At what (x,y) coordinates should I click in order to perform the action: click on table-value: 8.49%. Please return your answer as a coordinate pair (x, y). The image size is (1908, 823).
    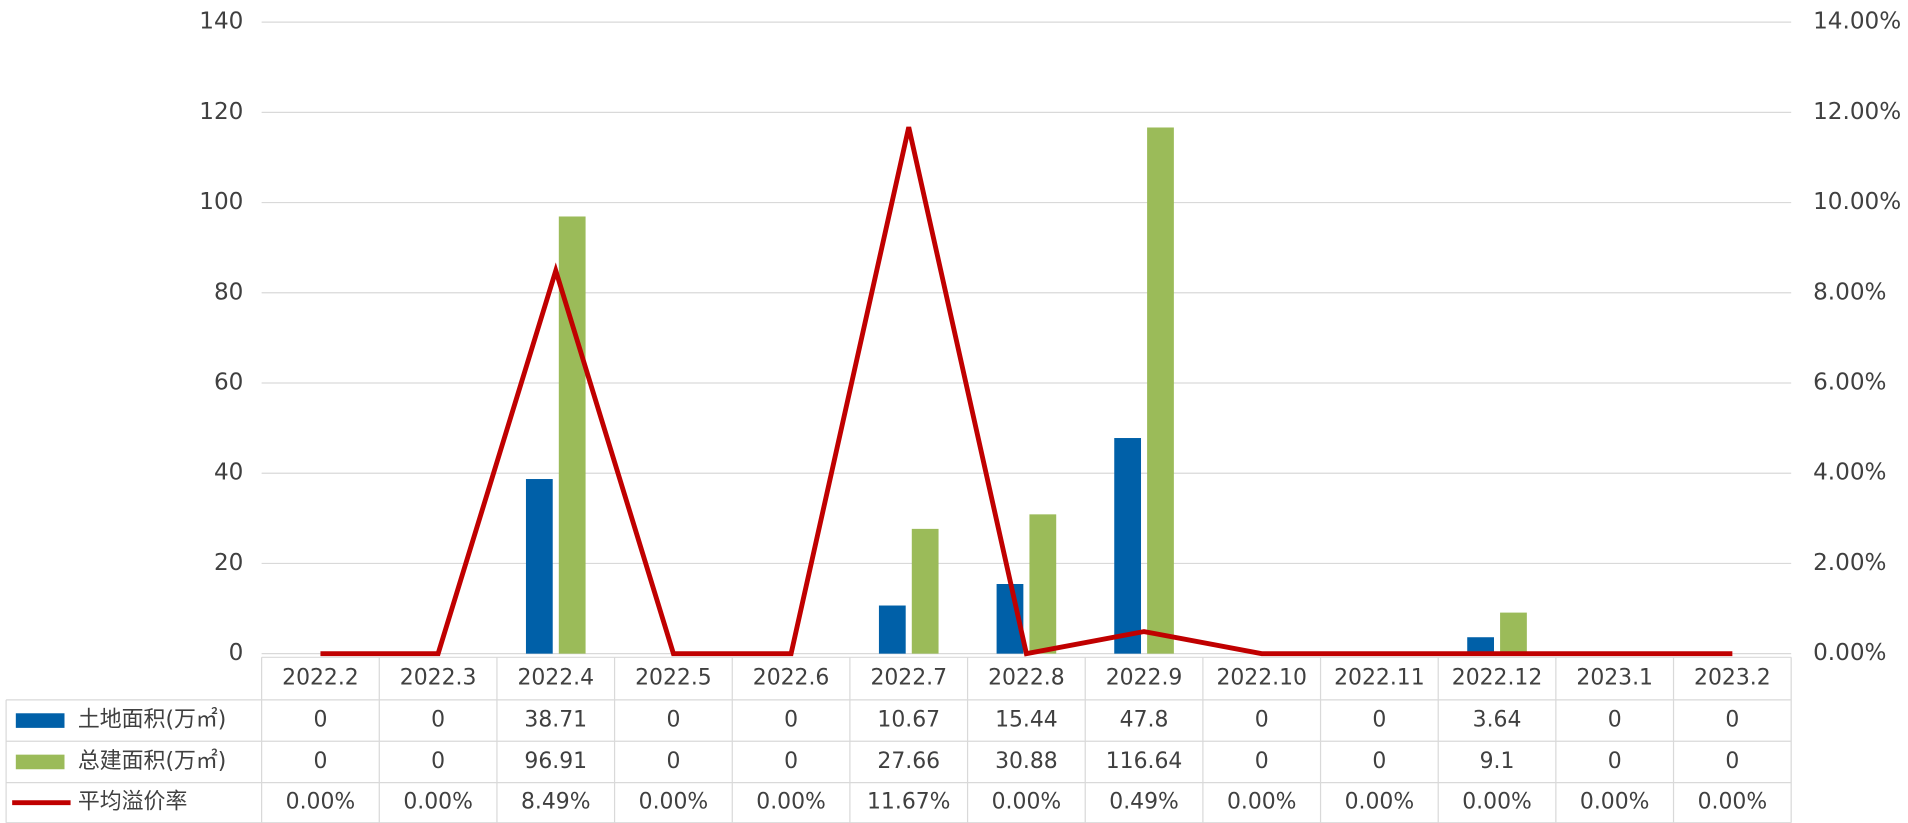
    Looking at the image, I should click on (556, 802).